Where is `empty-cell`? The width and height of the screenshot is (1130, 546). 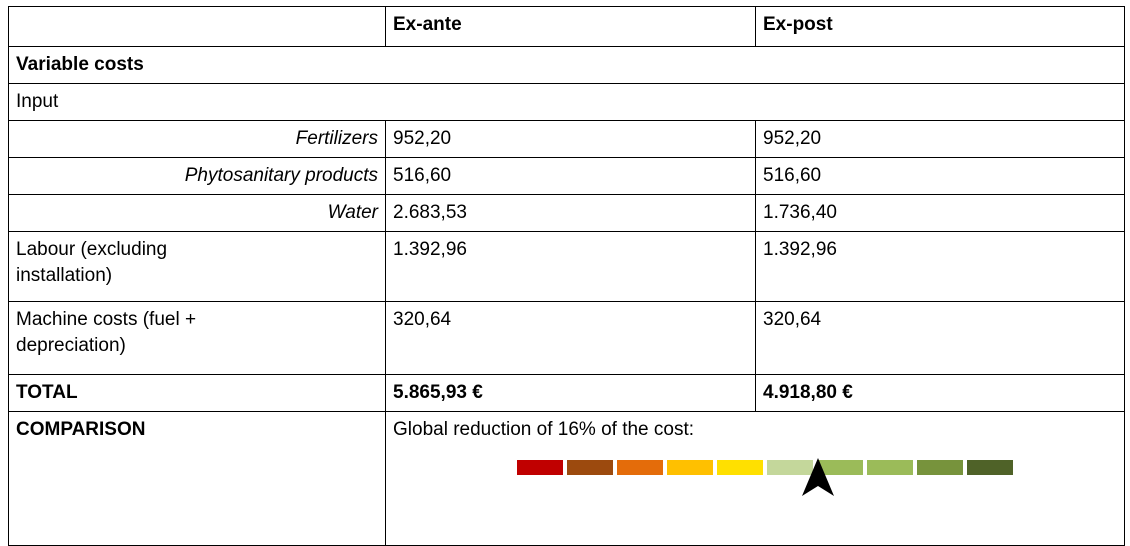 empty-cell is located at coordinates (197, 26).